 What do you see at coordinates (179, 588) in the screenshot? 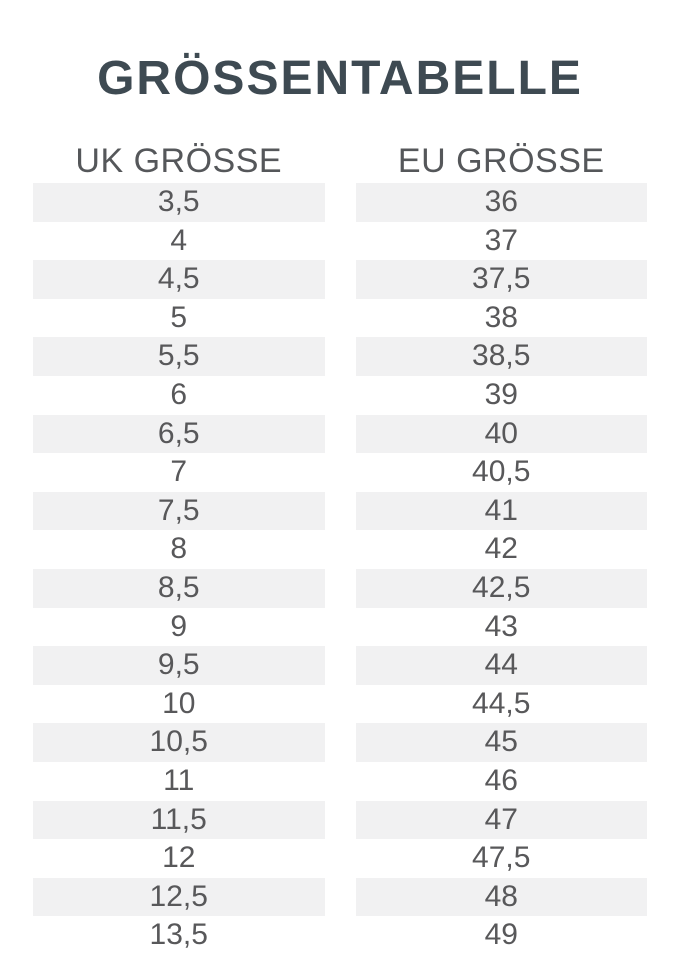
I see `uk-size-cell: 8,5` at bounding box center [179, 588].